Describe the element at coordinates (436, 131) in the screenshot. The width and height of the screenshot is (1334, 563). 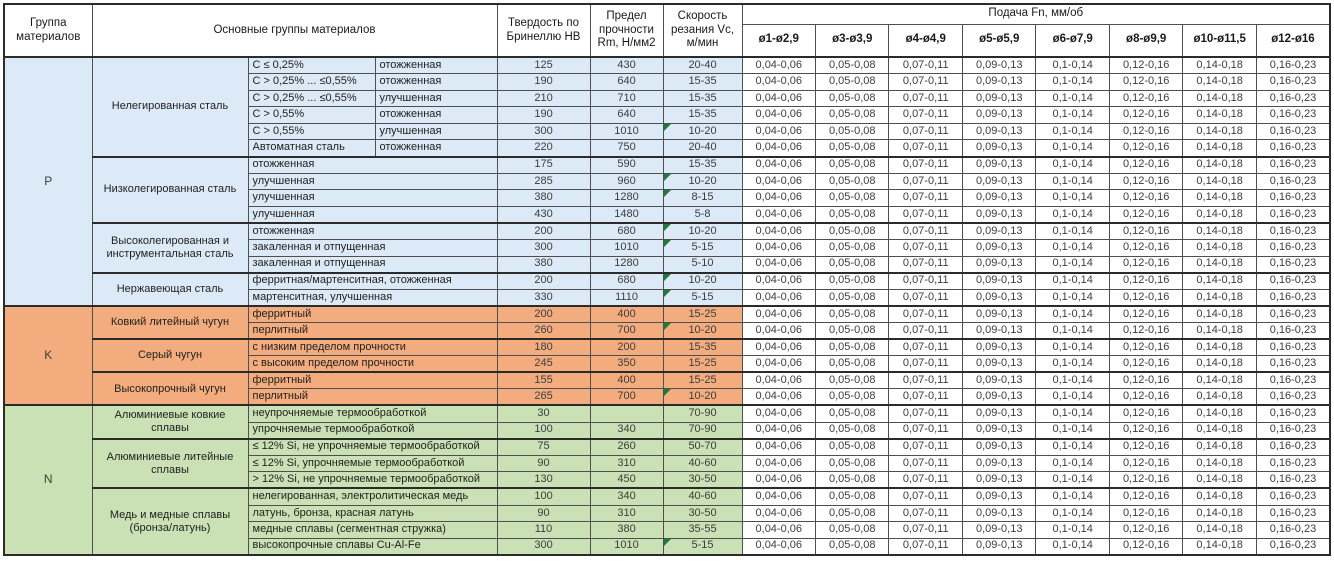
I see `state-cell: улучшенная` at that location.